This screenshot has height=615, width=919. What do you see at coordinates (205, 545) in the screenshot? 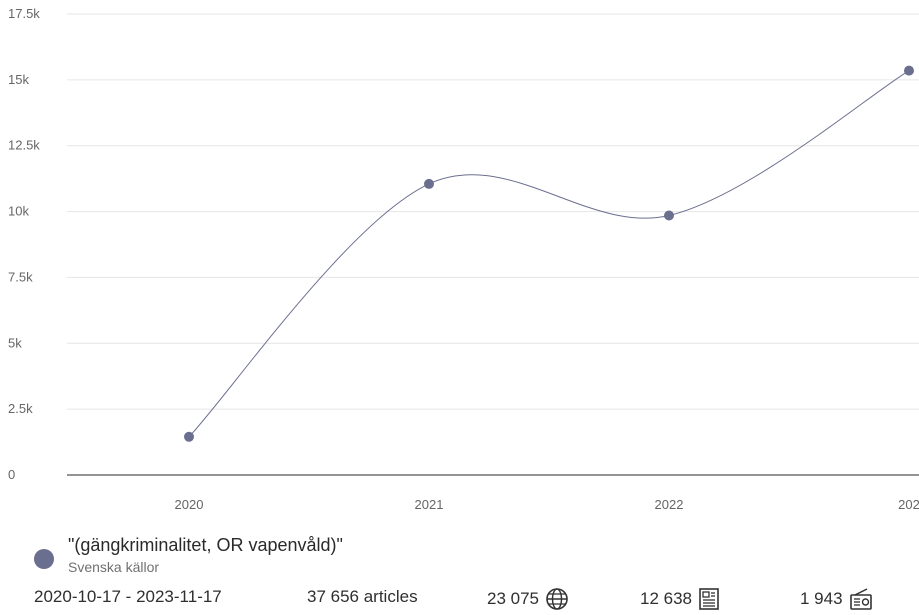
I see `legend-title: "(gängkriminalitet, OR vapenvåld)"` at bounding box center [205, 545].